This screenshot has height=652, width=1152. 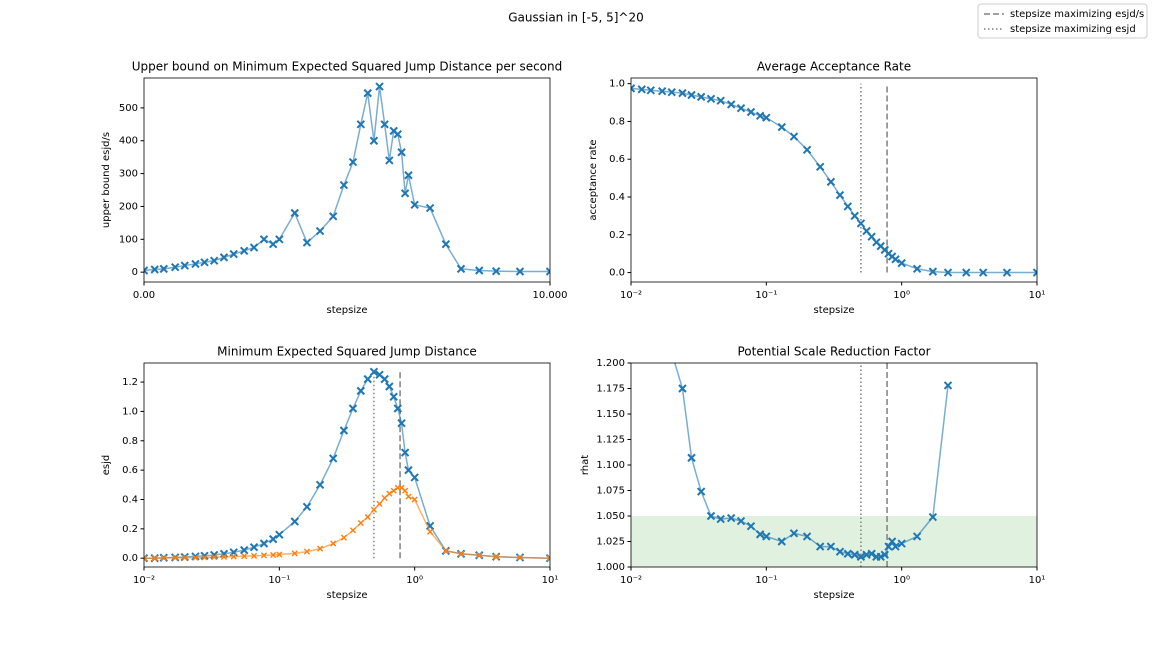 I want to click on x-tick-label: 10¹, so click(x=1037, y=580).